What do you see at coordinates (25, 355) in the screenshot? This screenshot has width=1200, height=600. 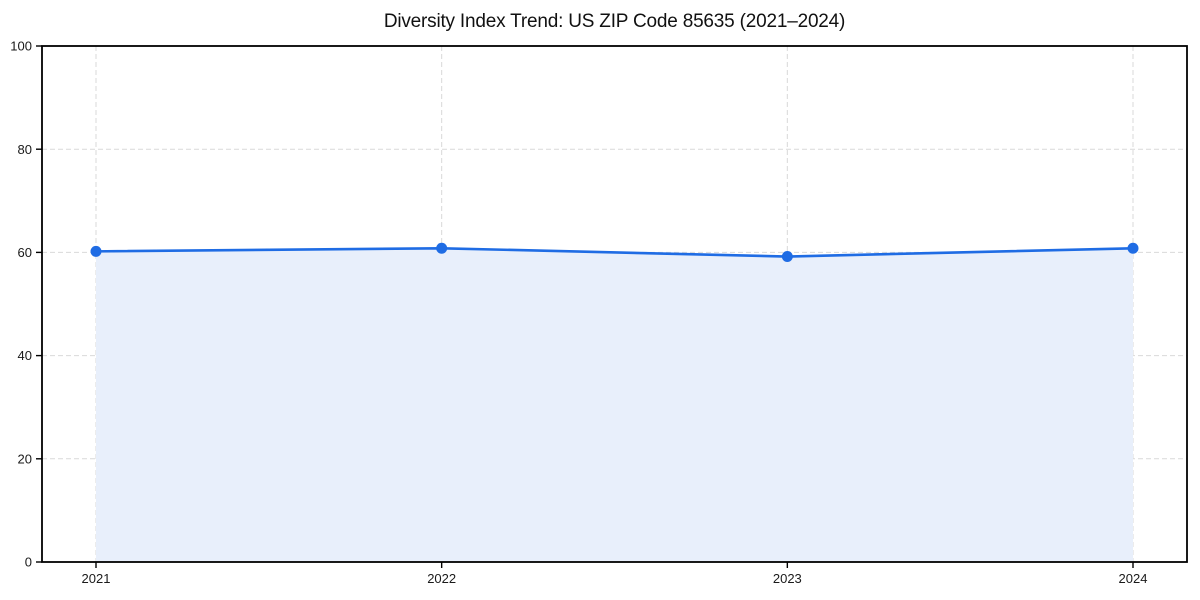 I see `y-tick-label: 40` at bounding box center [25, 355].